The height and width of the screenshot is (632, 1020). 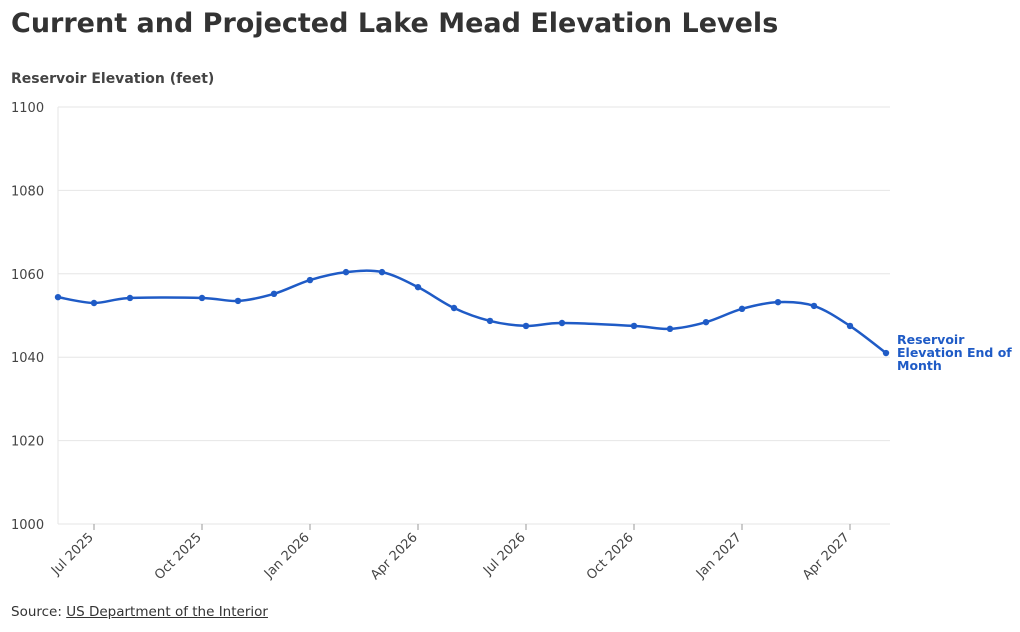 What do you see at coordinates (72, 554) in the screenshot?
I see `x-tick-label: Jul 2025` at bounding box center [72, 554].